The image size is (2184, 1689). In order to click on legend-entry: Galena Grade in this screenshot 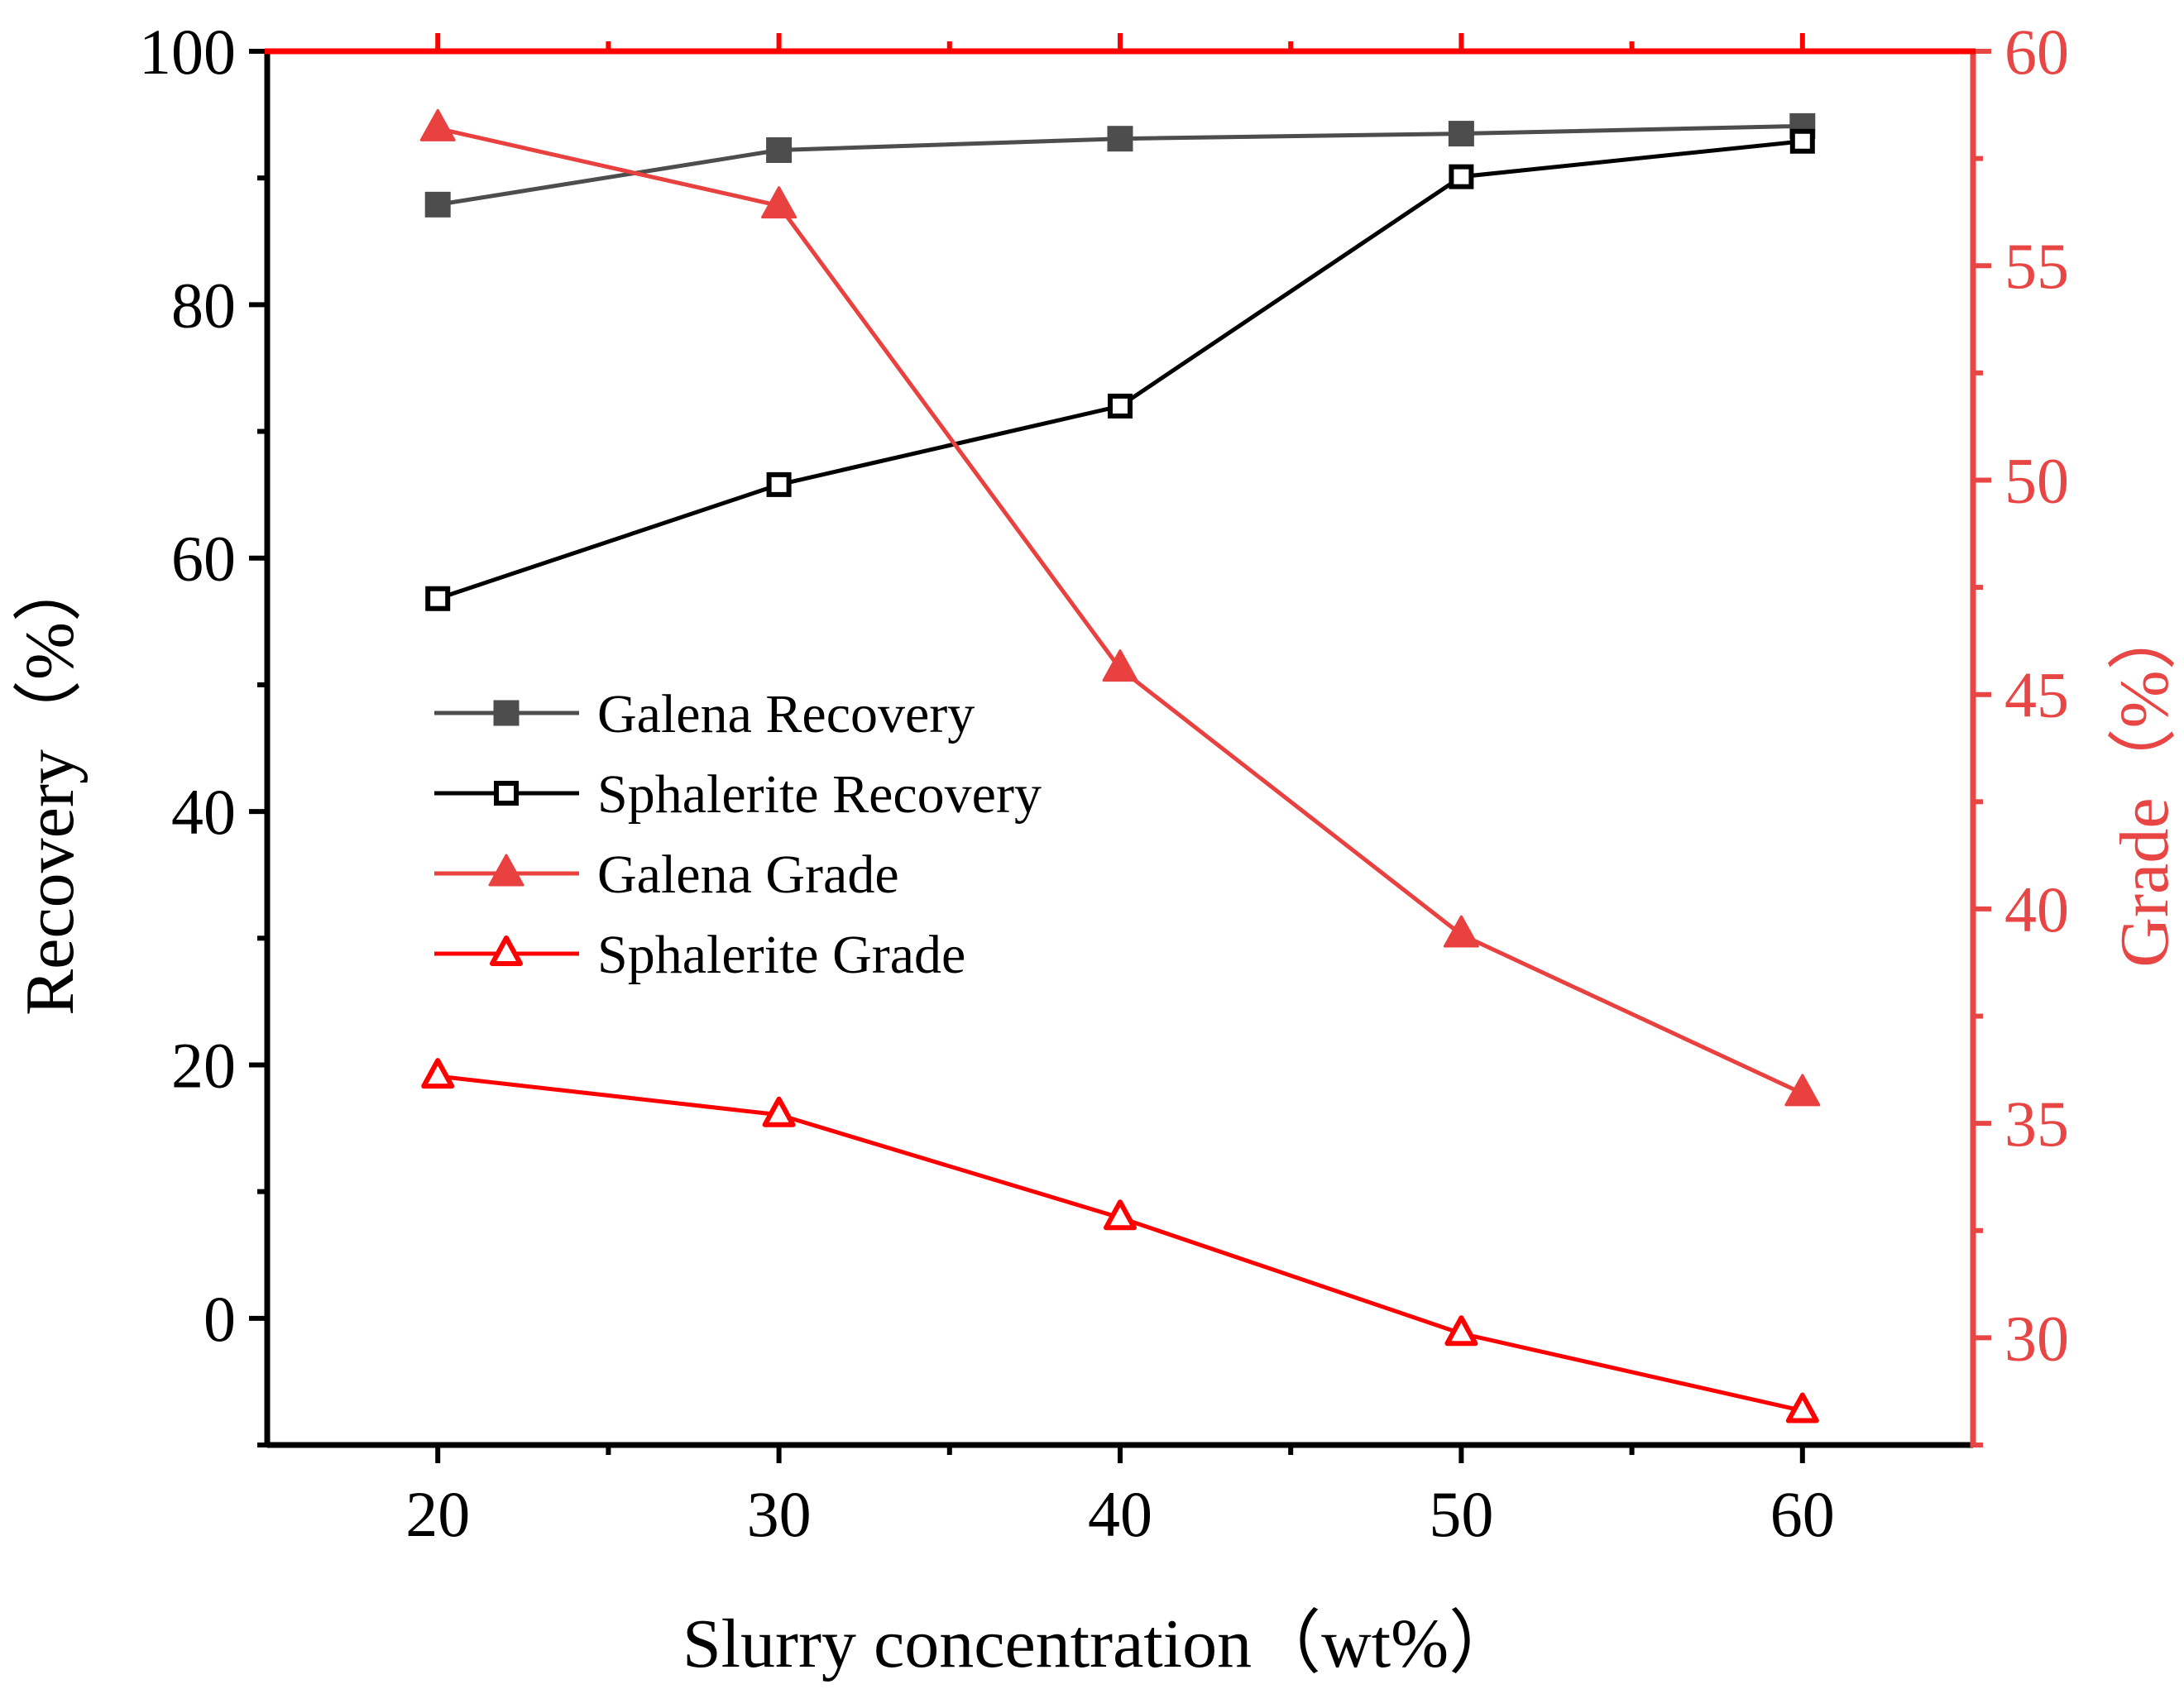, I will do `click(666, 874)`.